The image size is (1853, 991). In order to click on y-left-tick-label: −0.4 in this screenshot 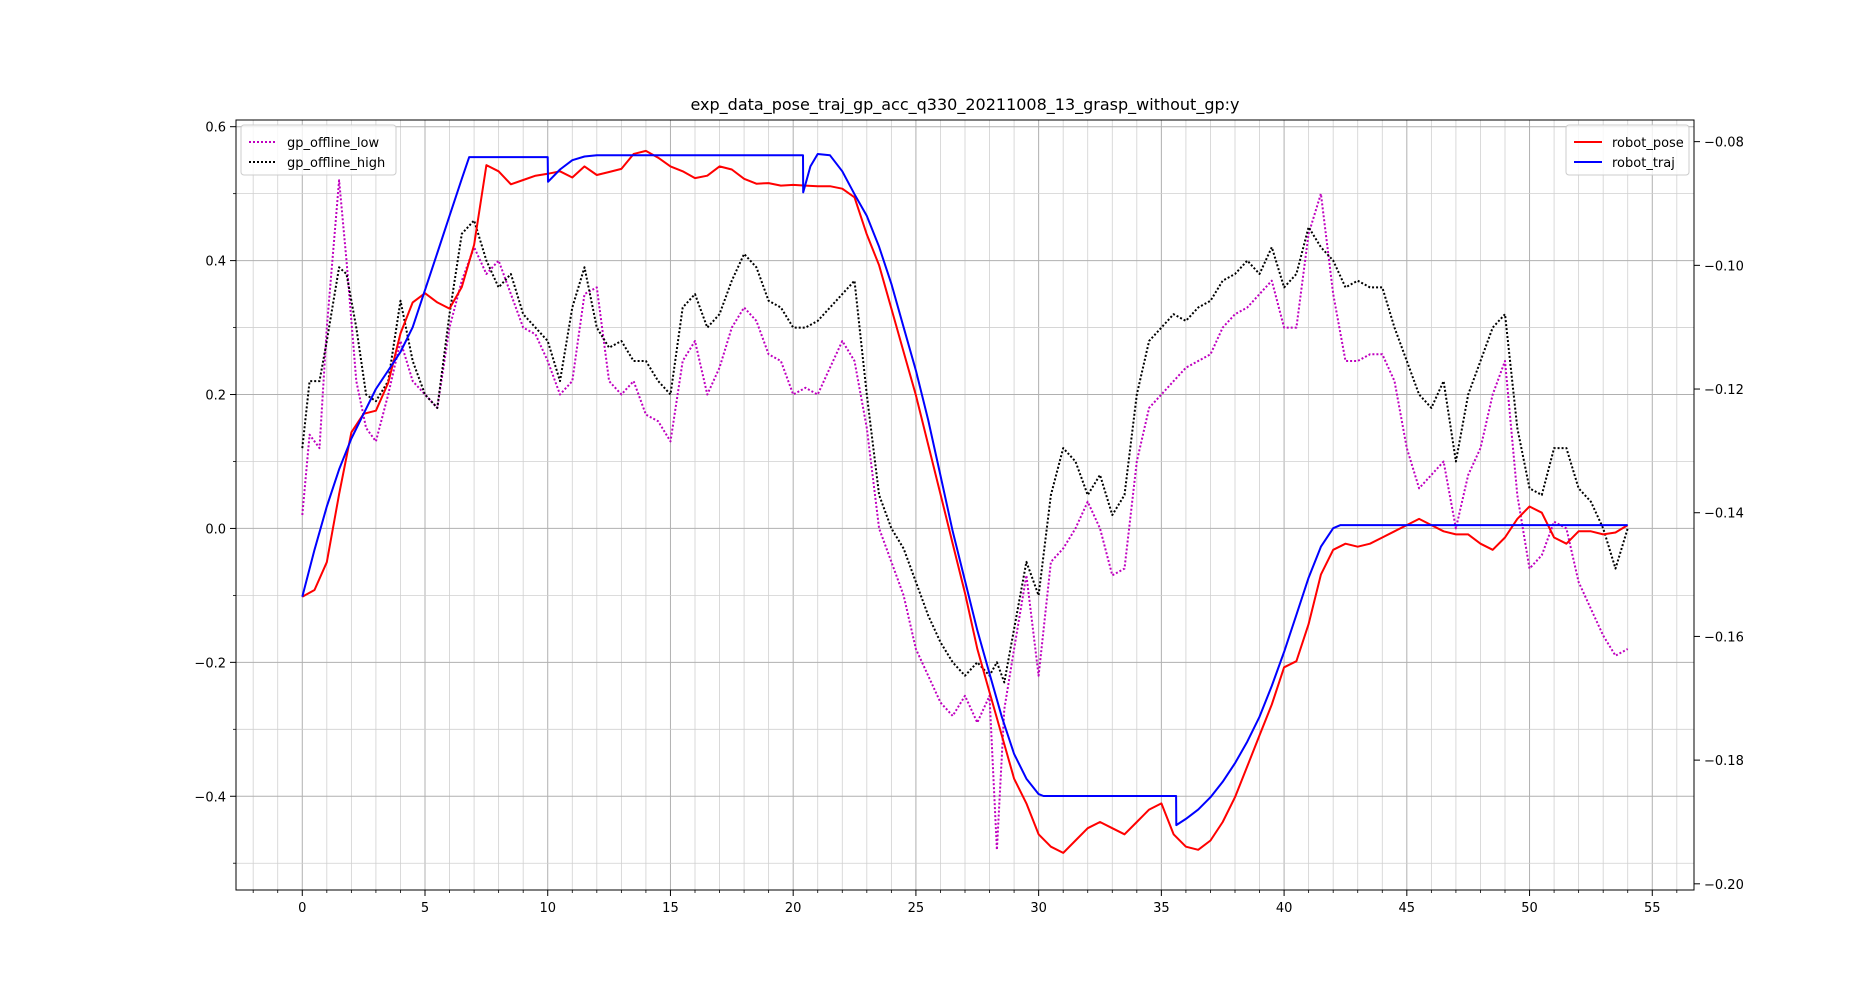, I will do `click(210, 797)`.